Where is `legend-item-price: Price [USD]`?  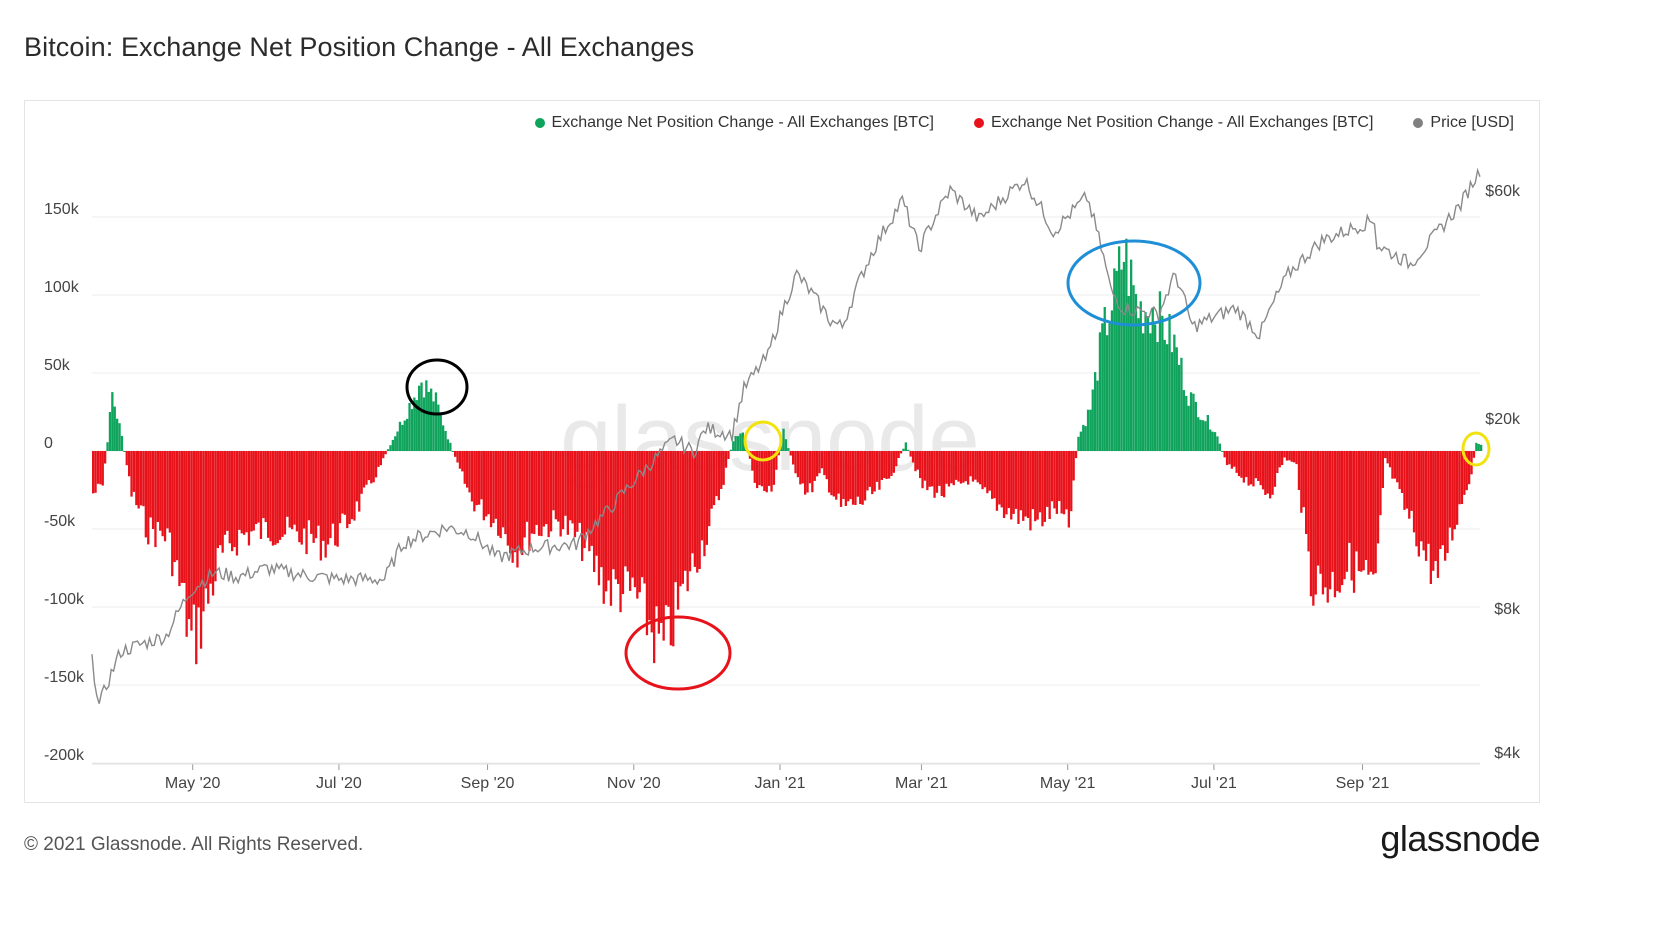
legend-item-price: Price [USD] is located at coordinates (1463, 123).